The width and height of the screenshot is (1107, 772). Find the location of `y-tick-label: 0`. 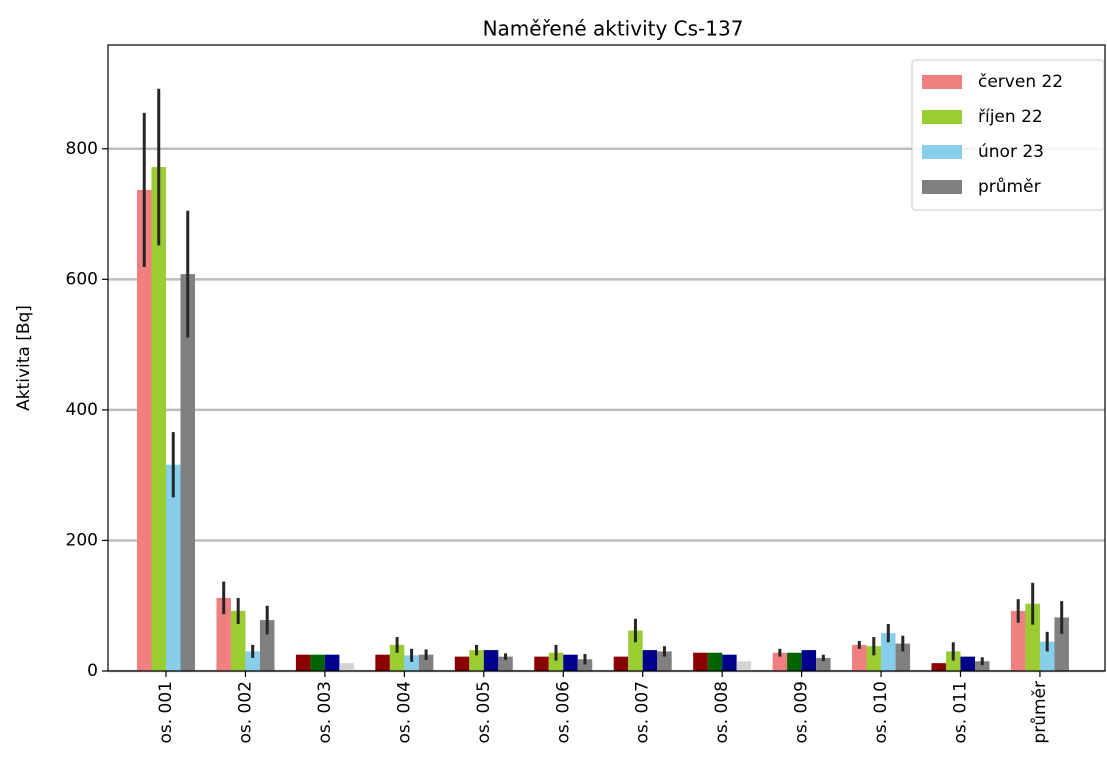

y-tick-label: 0 is located at coordinates (92, 671).